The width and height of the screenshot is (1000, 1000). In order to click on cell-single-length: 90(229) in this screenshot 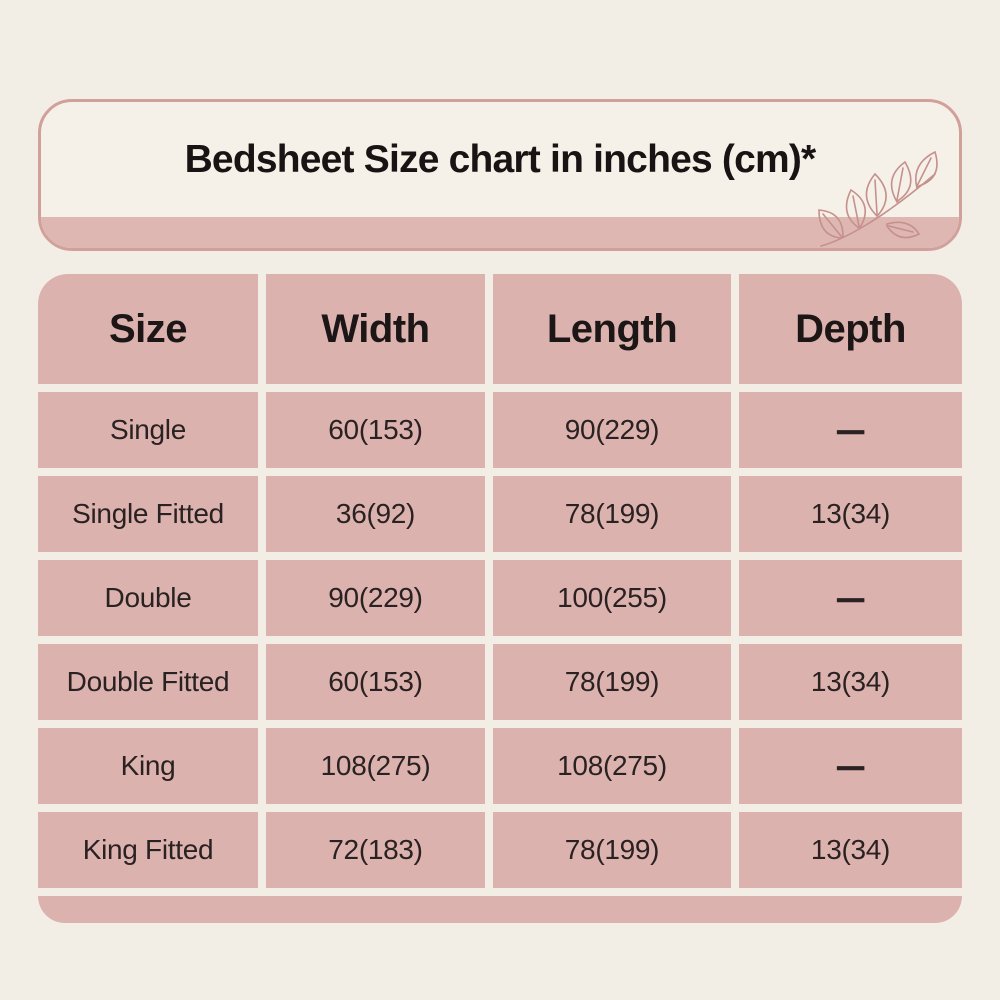, I will do `click(612, 430)`.